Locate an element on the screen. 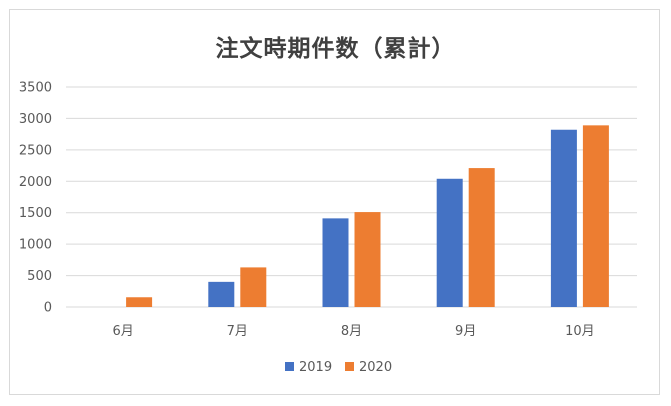 This screenshot has height=406, width=671. legend-label: 2020 is located at coordinates (375, 367).